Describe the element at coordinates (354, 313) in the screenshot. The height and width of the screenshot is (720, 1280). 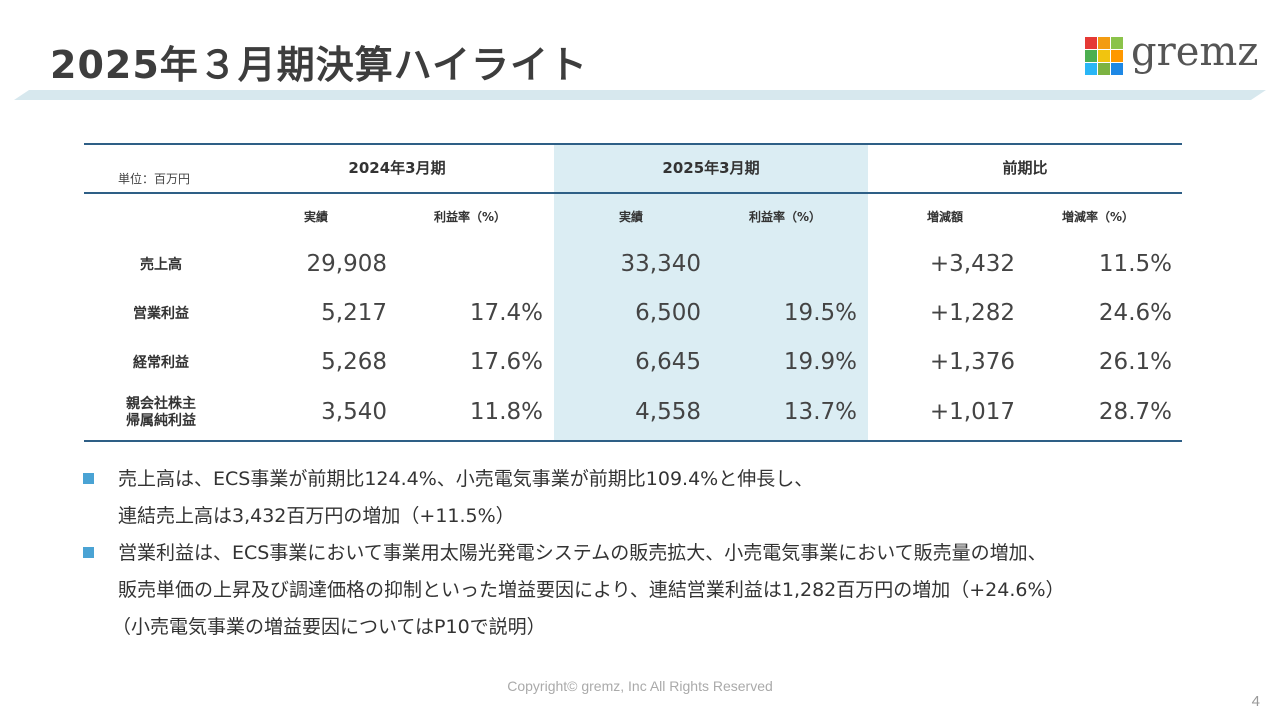
I see `table-cell: 5,217` at that location.